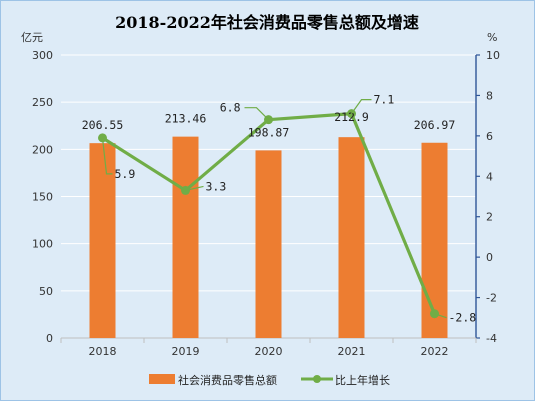  What do you see at coordinates (216, 186) in the screenshot?
I see `line-value-label: 3.3` at bounding box center [216, 186].